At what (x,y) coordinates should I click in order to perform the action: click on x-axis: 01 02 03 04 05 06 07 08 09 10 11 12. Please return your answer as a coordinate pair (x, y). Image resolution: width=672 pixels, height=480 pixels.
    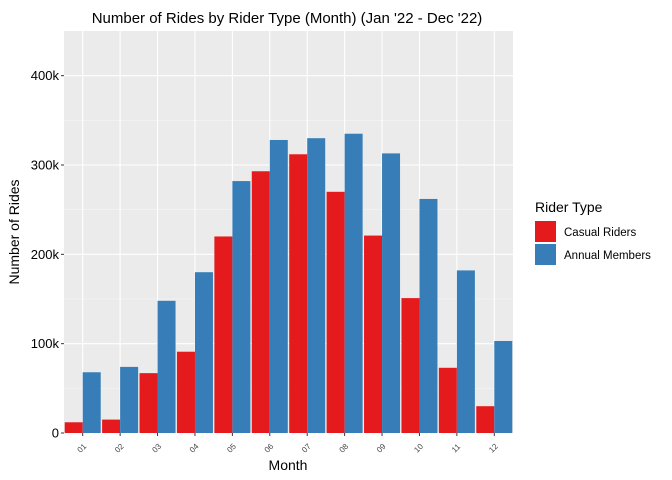
    Looking at the image, I should click on (288, 444).